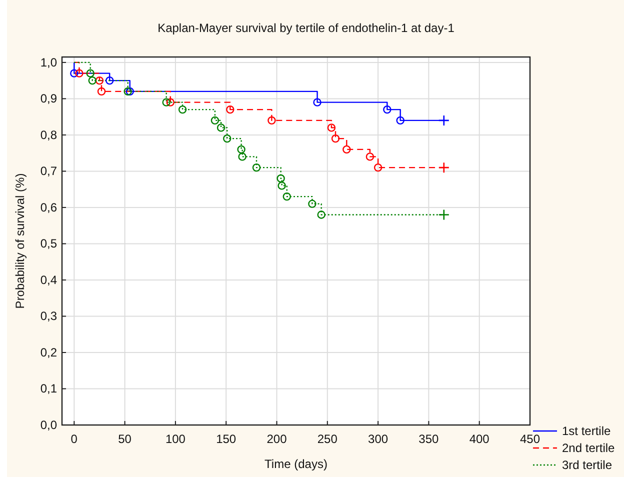 The width and height of the screenshot is (624, 495). What do you see at coordinates (479, 439) in the screenshot?
I see `x-tick-label: 400` at bounding box center [479, 439].